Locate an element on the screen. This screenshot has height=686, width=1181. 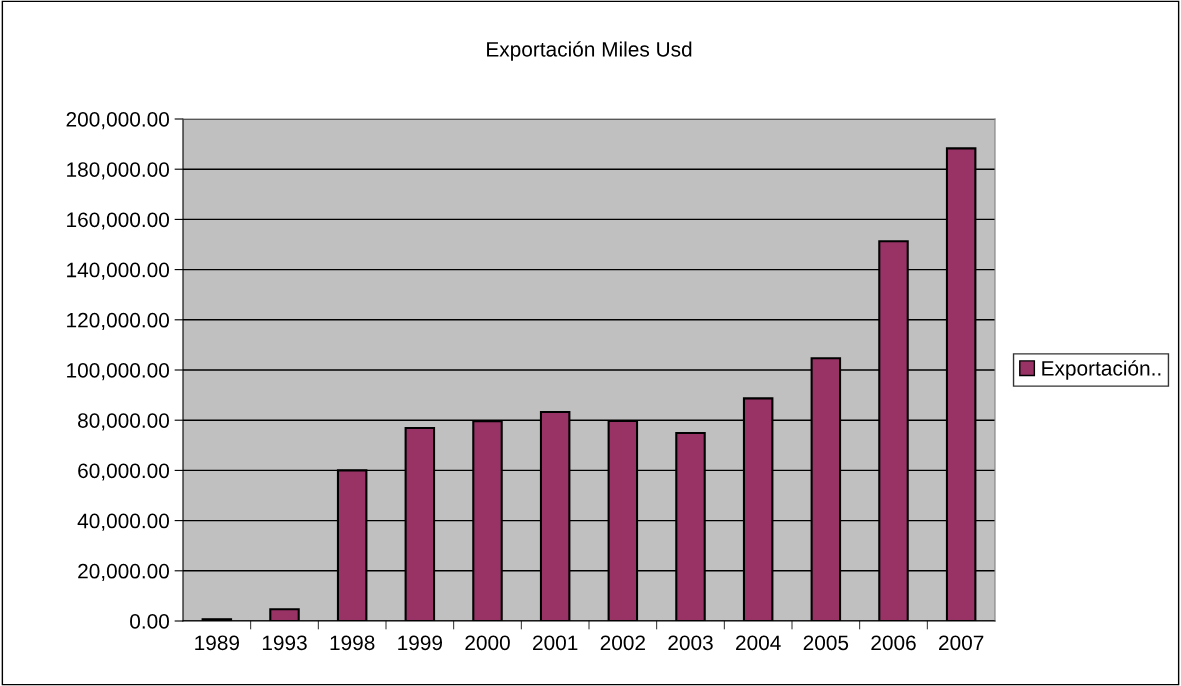
x-tick-label: 1993 is located at coordinates (284, 643).